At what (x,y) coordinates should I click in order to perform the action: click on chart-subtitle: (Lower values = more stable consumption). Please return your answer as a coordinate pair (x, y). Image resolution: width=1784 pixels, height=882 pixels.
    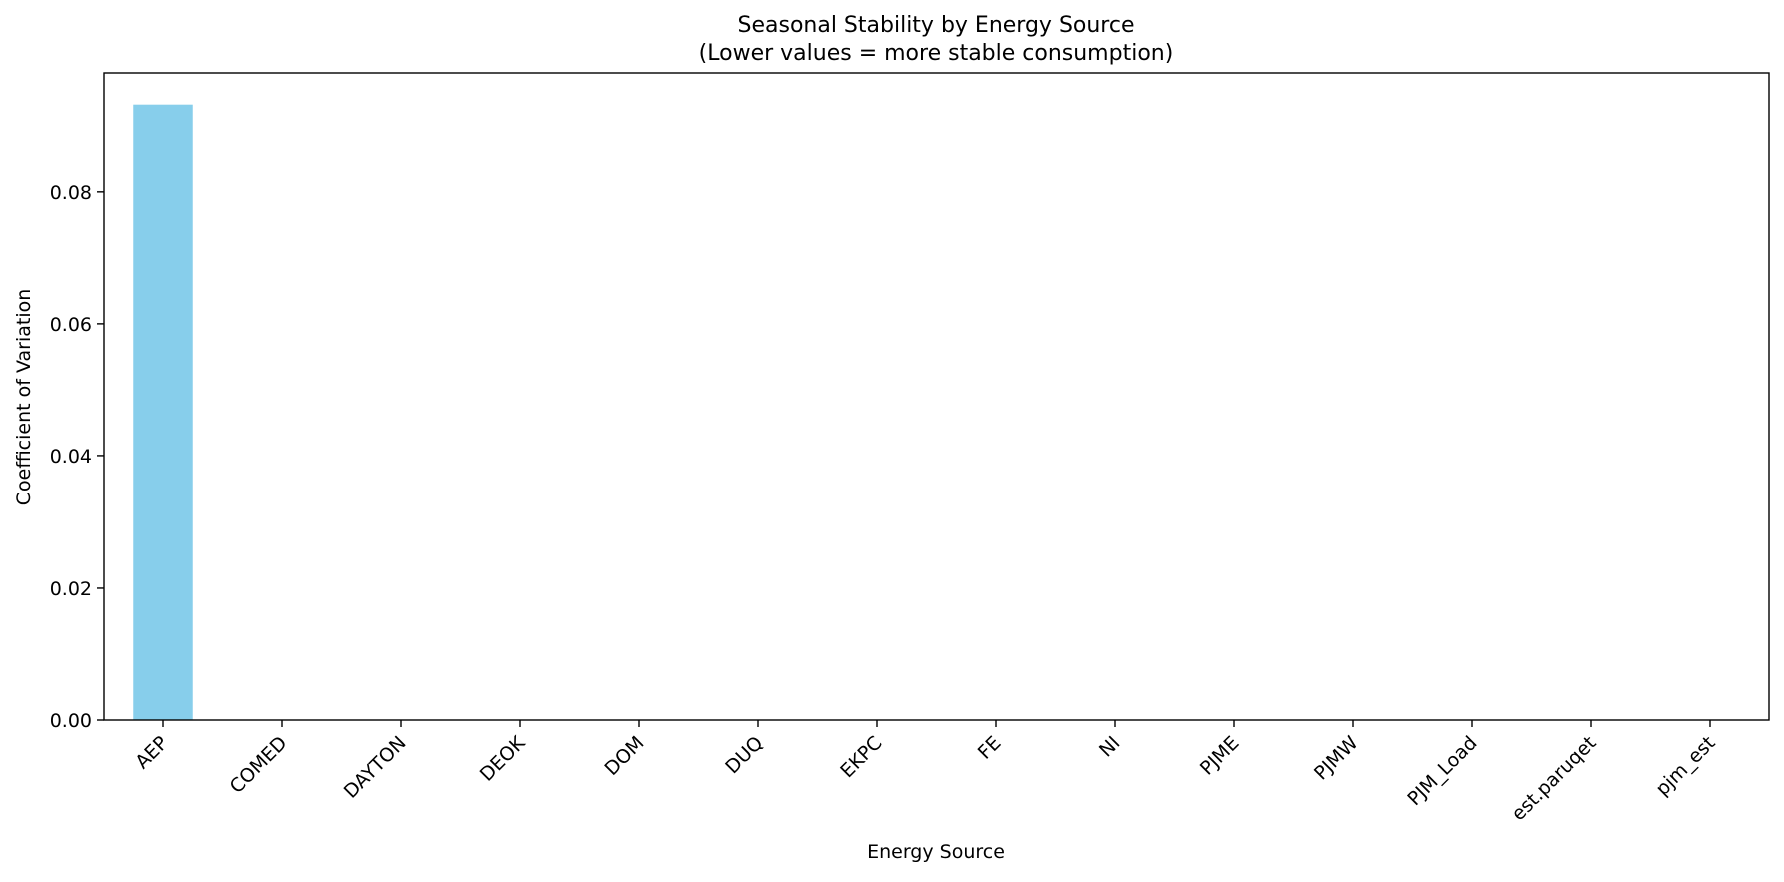
    Looking at the image, I should click on (936, 53).